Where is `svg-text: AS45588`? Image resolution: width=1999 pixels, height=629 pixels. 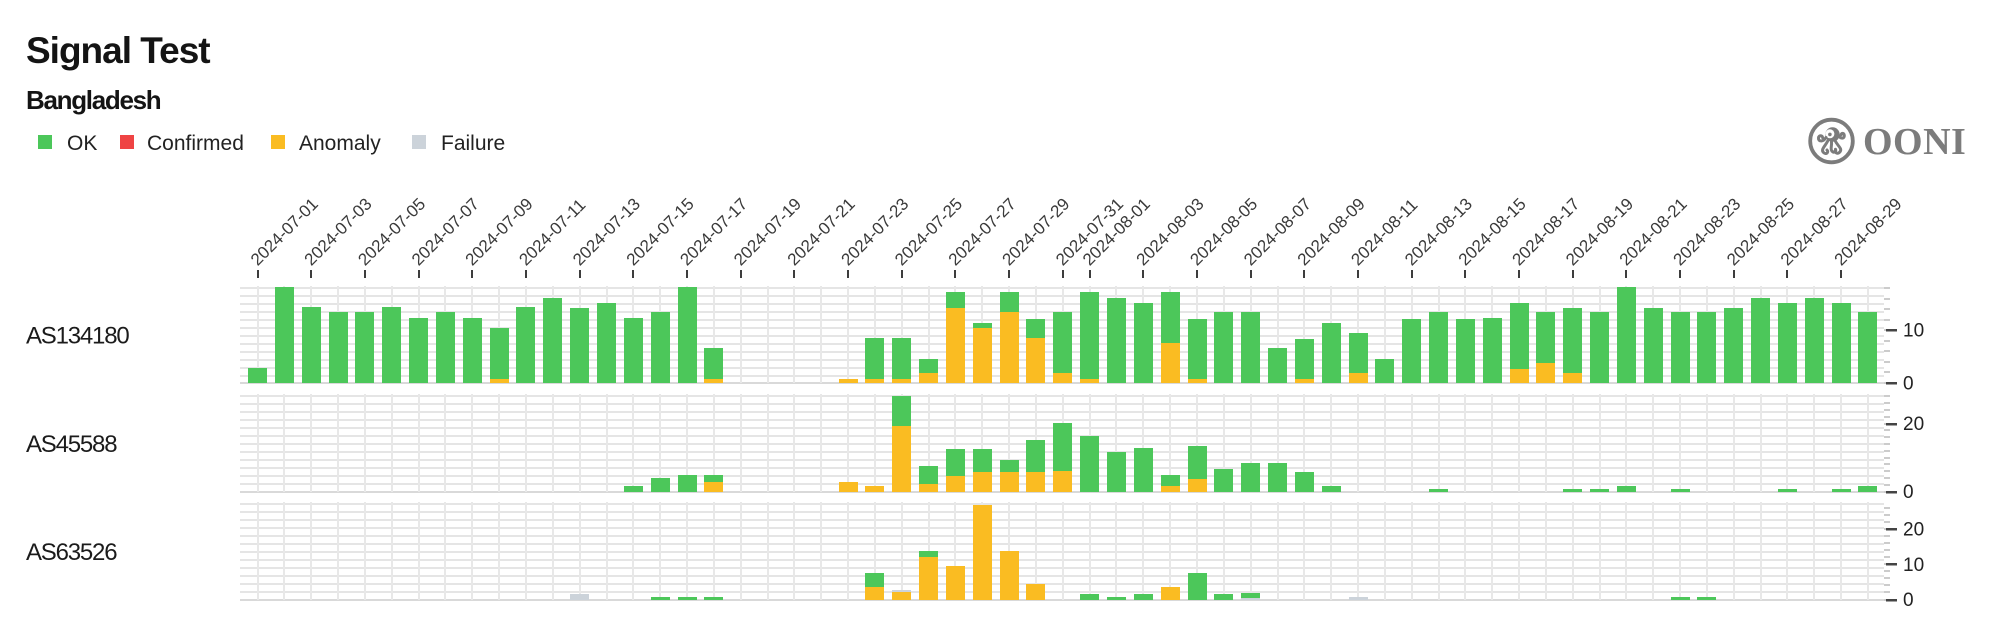
svg-text: AS45588 is located at coordinates (71, 444).